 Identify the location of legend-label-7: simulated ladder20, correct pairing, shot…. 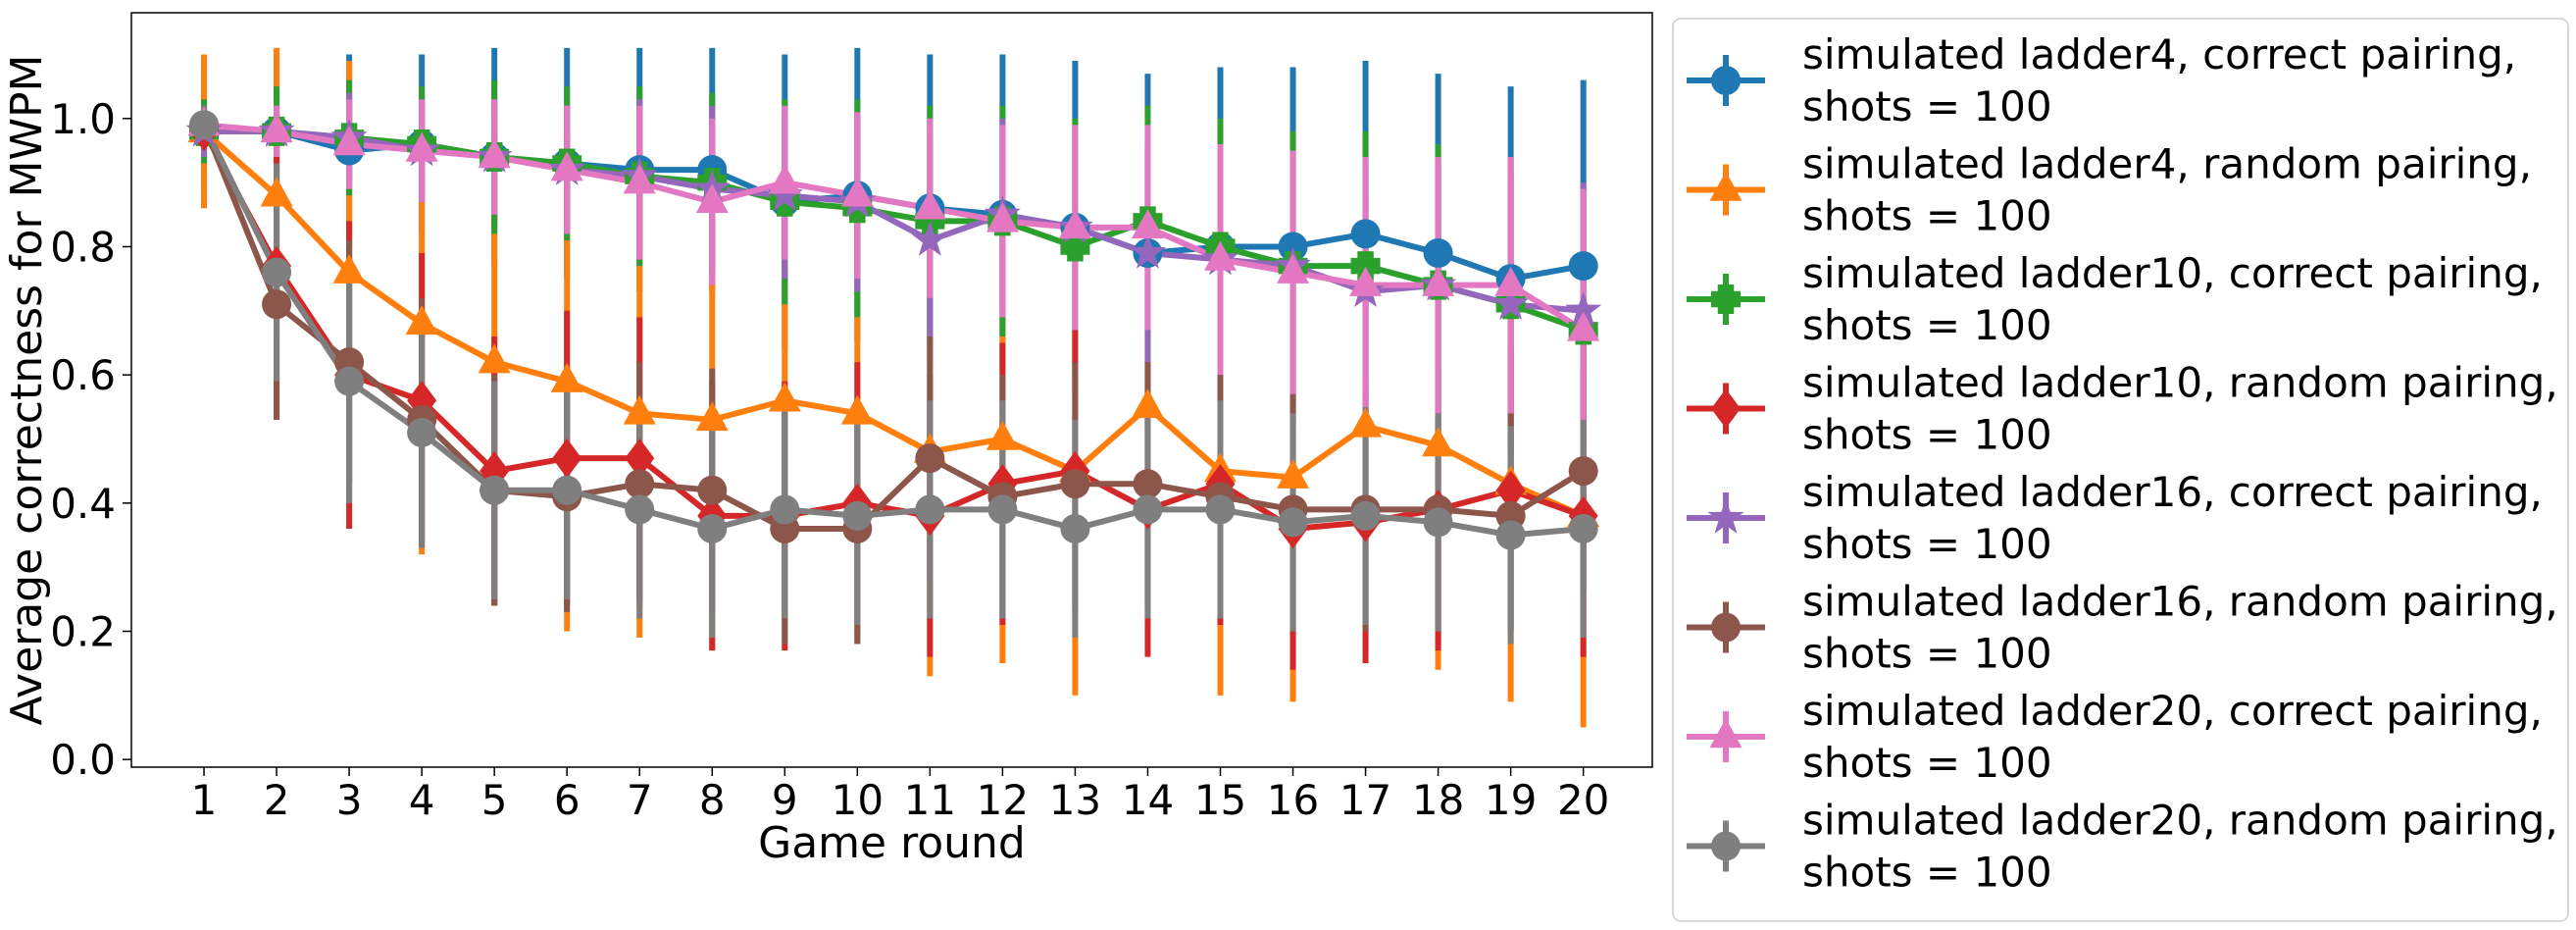
(2172, 737).